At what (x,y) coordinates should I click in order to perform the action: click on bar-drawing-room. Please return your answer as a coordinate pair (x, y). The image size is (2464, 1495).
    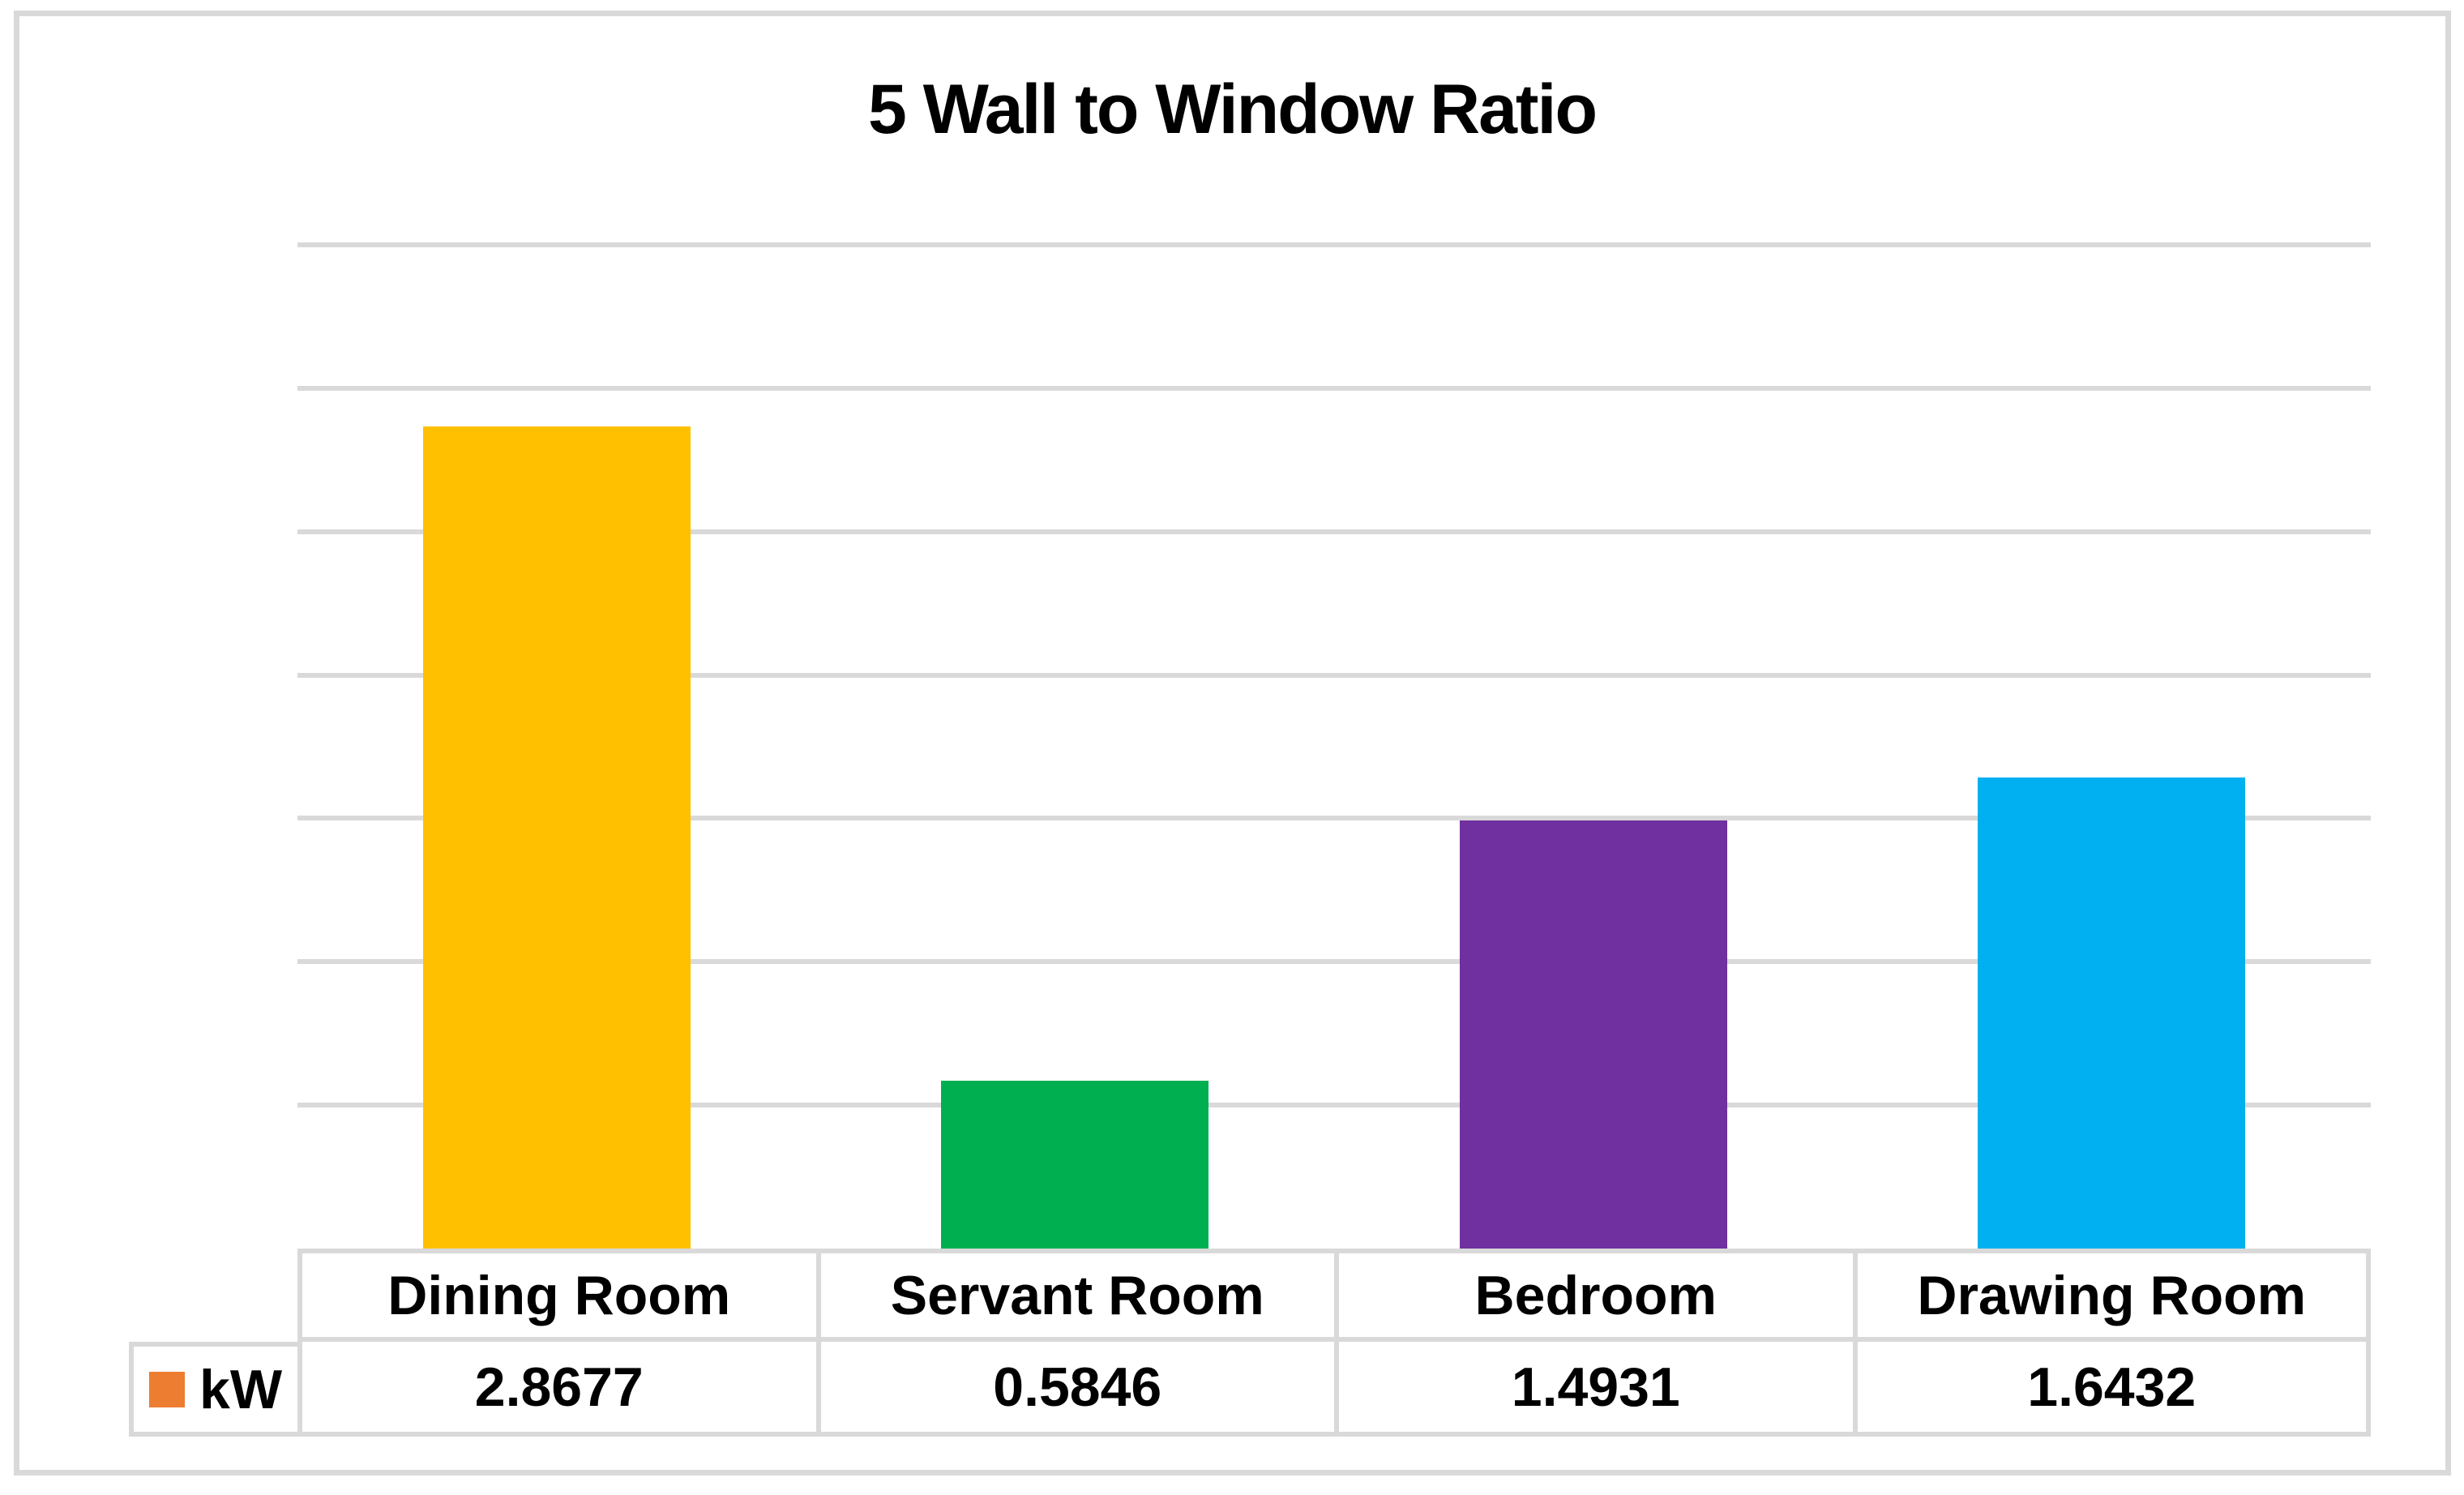
    Looking at the image, I should click on (2112, 1013).